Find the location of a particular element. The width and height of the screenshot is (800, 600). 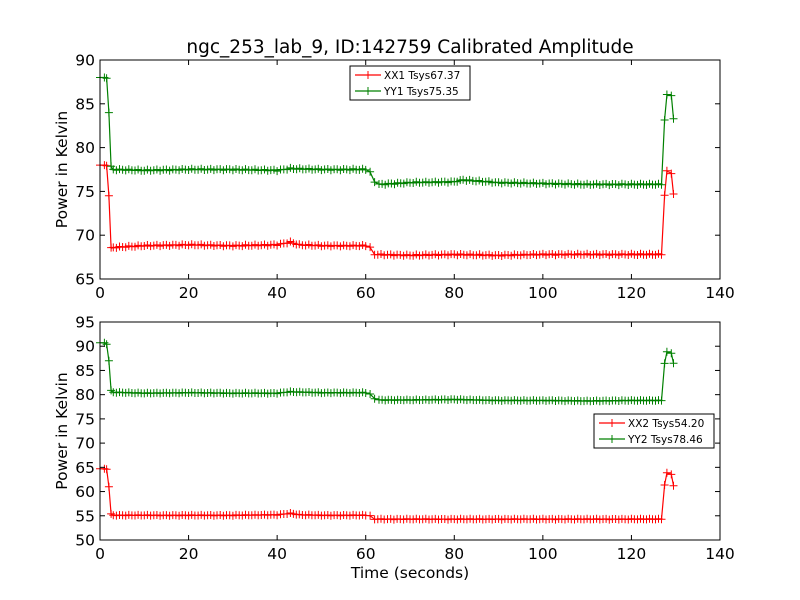

legend-label: XX1 Tsys67.37 is located at coordinates (422, 76).